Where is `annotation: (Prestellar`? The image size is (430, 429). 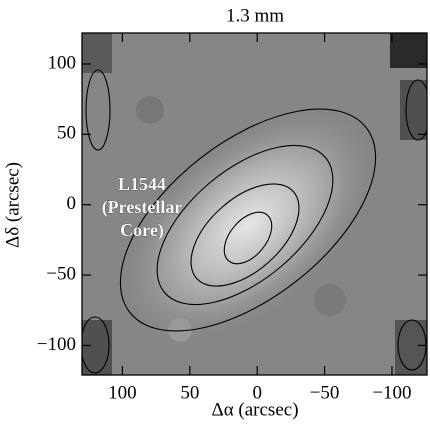
annotation: (Prestellar is located at coordinates (142, 207).